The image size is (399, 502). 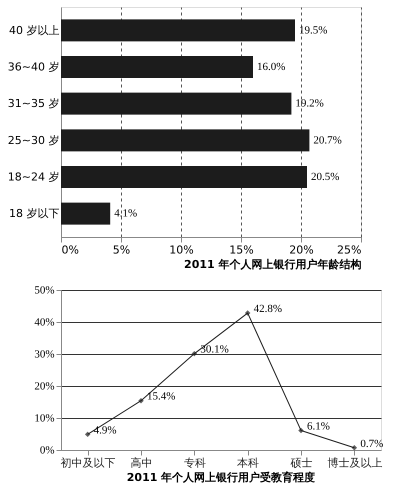 I want to click on y-tick-label: 36~40 岁, so click(x=34, y=67).